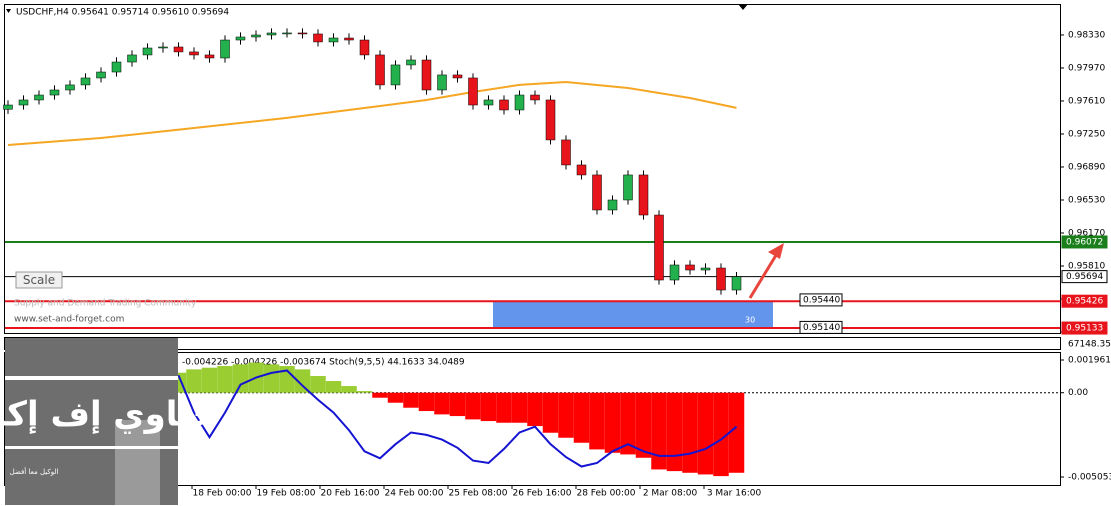 This screenshot has height=506, width=1111. Describe the element at coordinates (1086, 35) in the screenshot. I see `y-tick-label: 0.98330` at that location.